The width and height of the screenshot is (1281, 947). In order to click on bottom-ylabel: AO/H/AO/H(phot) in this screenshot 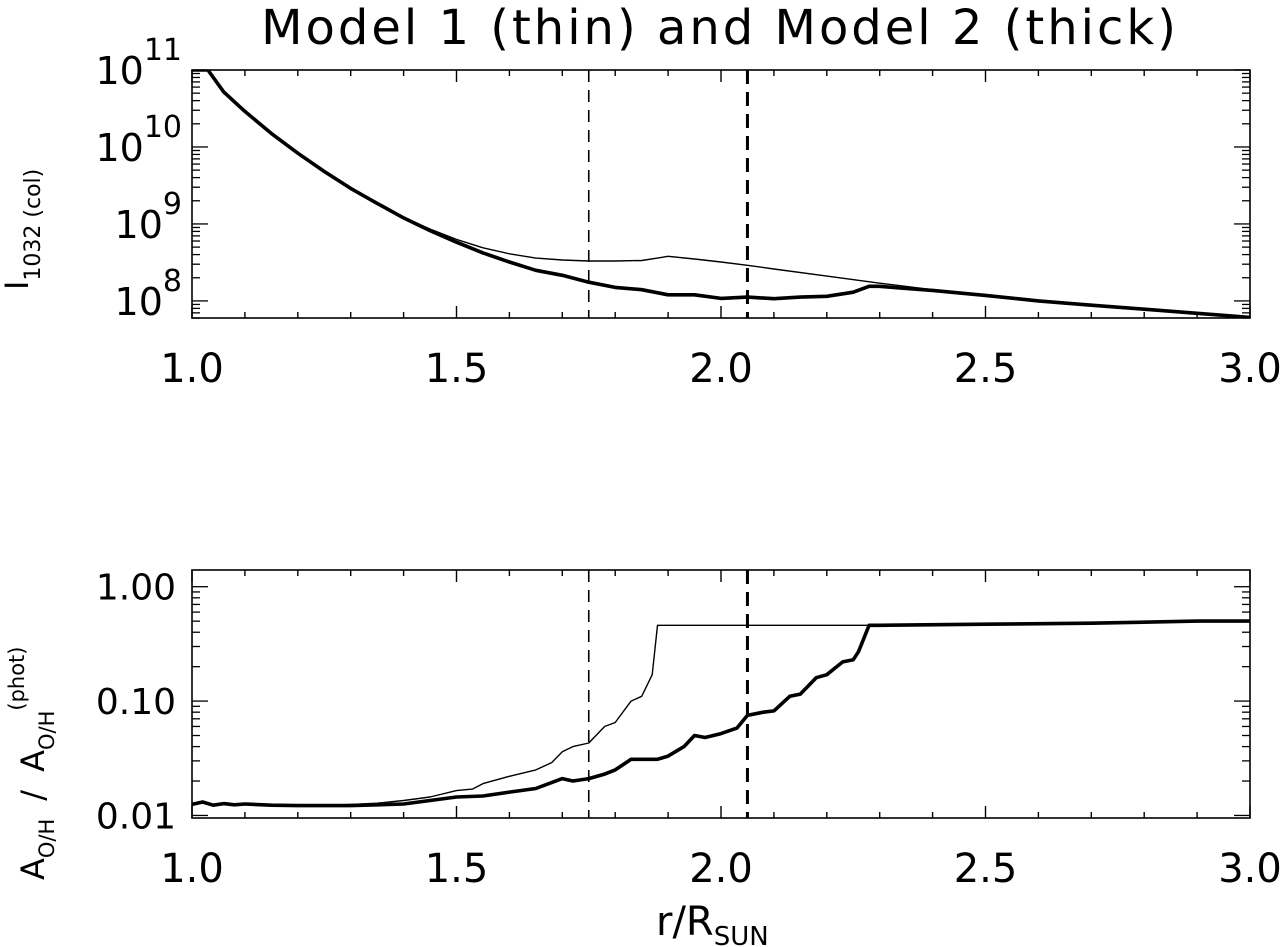, I will do `click(32, 763)`.